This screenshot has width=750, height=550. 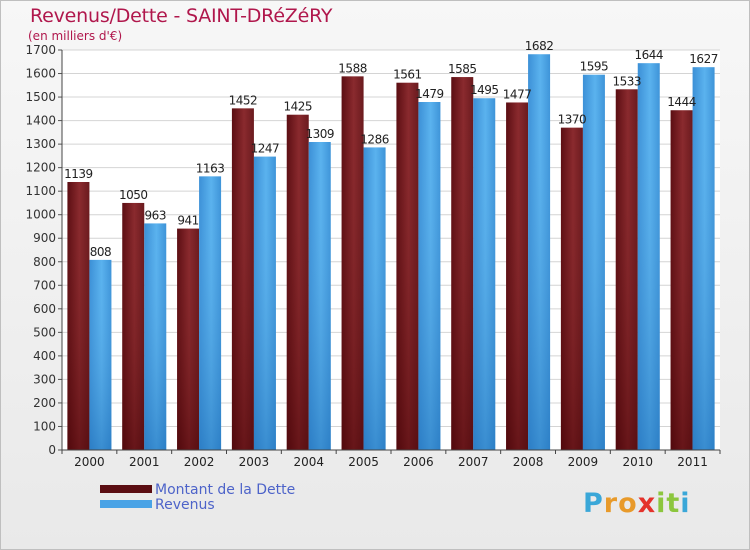 What do you see at coordinates (44, 426) in the screenshot?
I see `y-tick-label: 100` at bounding box center [44, 426].